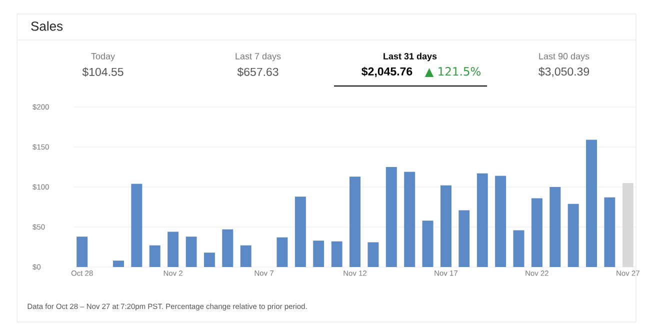 The width and height of the screenshot is (650, 324). What do you see at coordinates (564, 72) in the screenshot?
I see `text: $3,050.39` at bounding box center [564, 72].